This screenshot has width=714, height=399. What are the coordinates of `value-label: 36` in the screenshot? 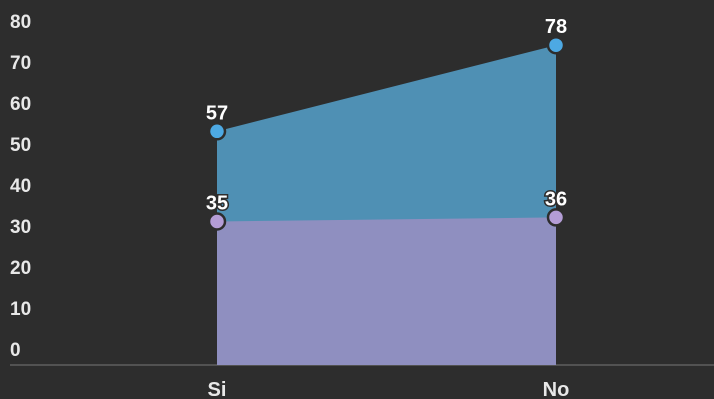 It's located at (556, 199).